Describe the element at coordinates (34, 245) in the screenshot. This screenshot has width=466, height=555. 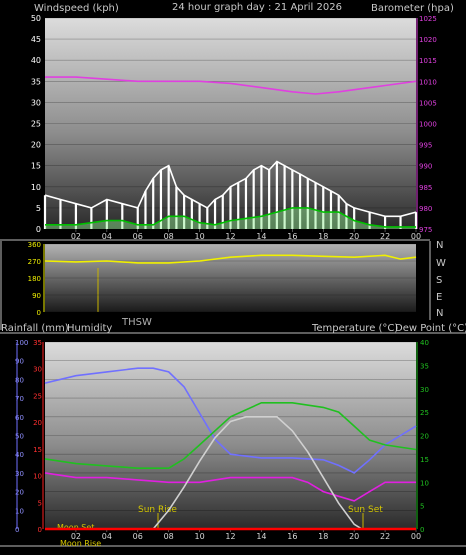
I see `y-tick-label: 360` at that location.